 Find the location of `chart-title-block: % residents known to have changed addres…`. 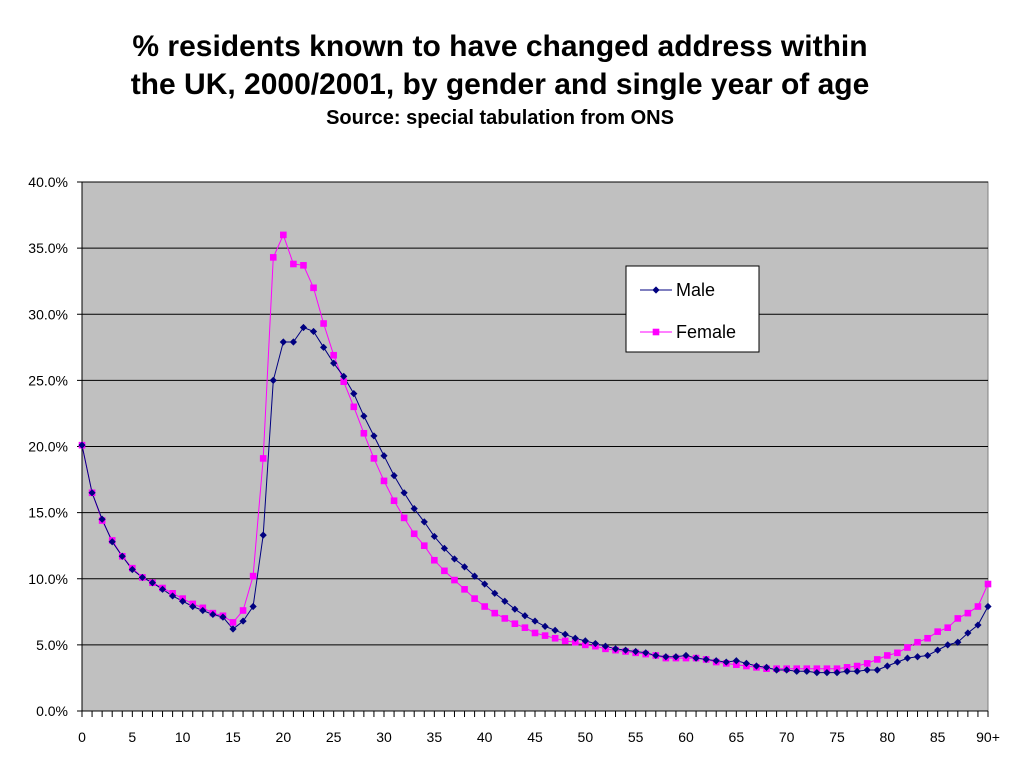

chart-title-block: % residents known to have changed addres… is located at coordinates (500, 79).